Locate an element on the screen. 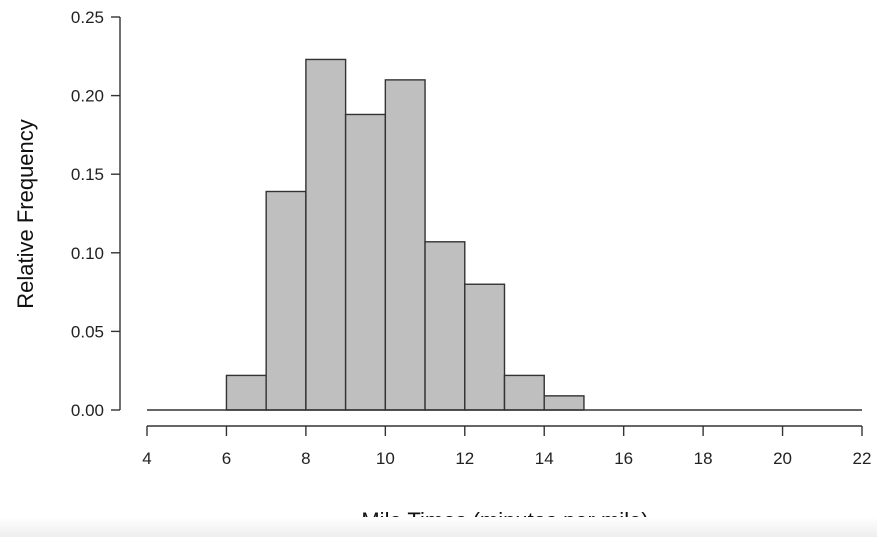 Image resolution: width=877 pixels, height=537 pixels. x-tick-label: 16 is located at coordinates (623, 458).